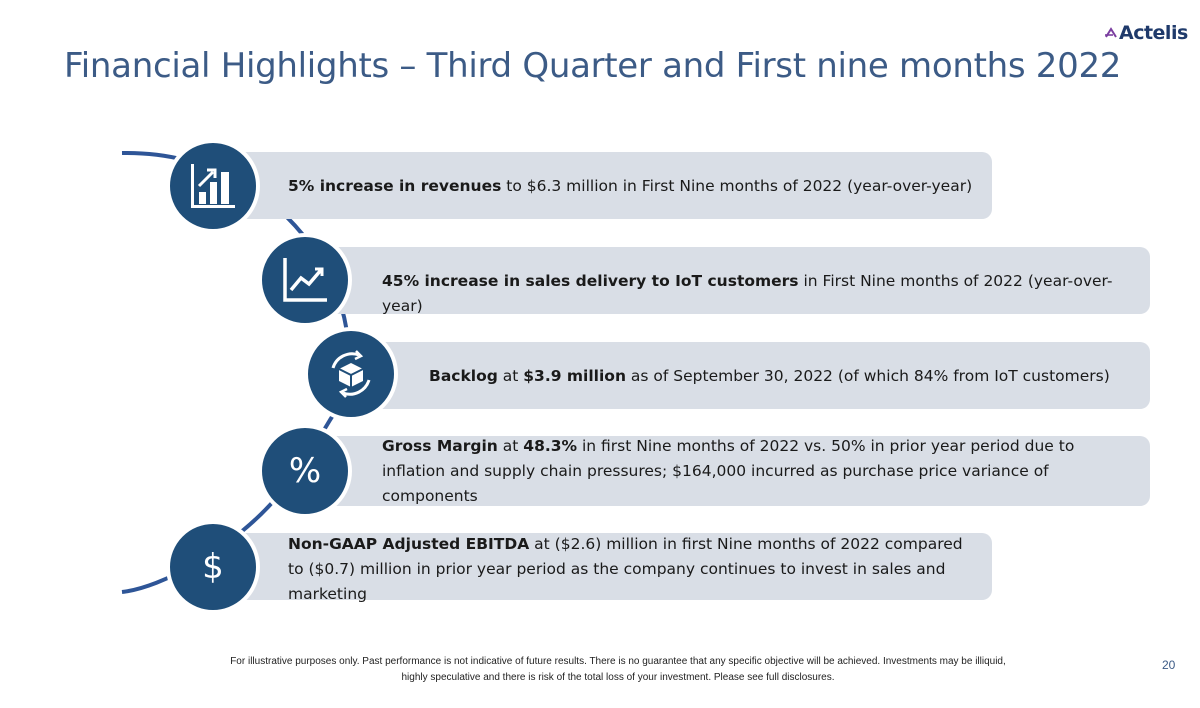  I want to click on company-logo: Actelis, so click(1146, 33).